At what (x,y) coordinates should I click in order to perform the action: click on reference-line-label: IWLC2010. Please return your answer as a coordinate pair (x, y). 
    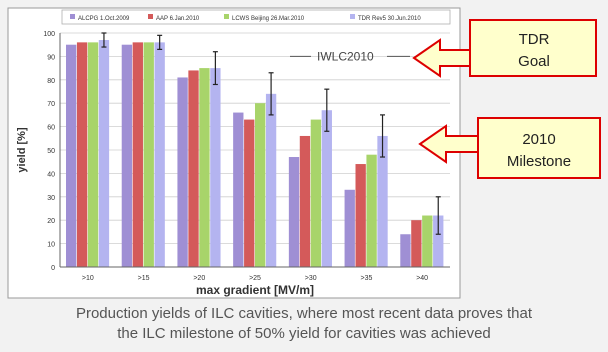
    Looking at the image, I should click on (345, 56).